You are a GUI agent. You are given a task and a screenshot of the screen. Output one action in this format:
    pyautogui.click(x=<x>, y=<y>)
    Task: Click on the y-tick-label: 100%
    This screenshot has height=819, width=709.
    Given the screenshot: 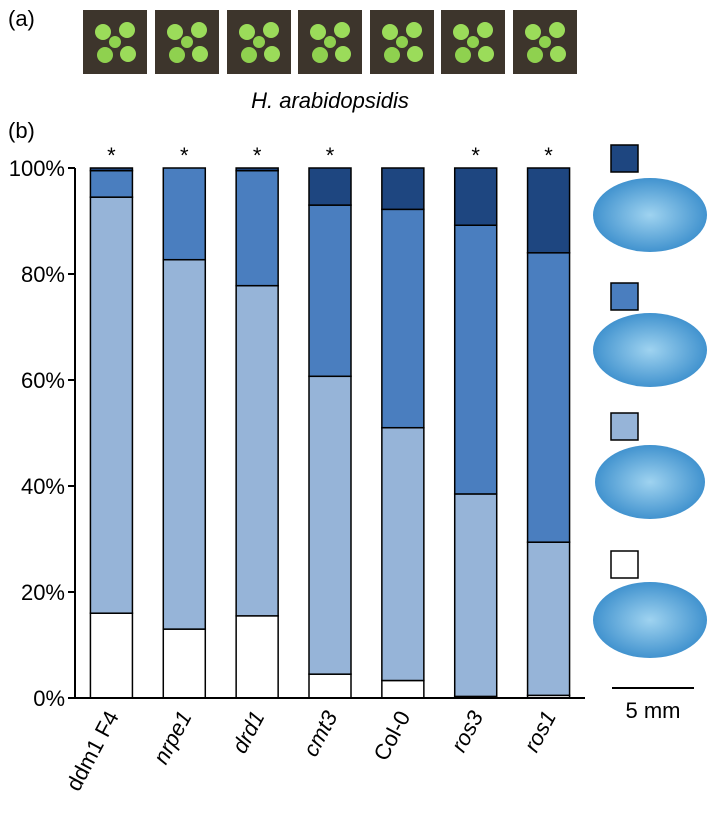 What is the action you would take?
    pyautogui.click(x=37, y=168)
    